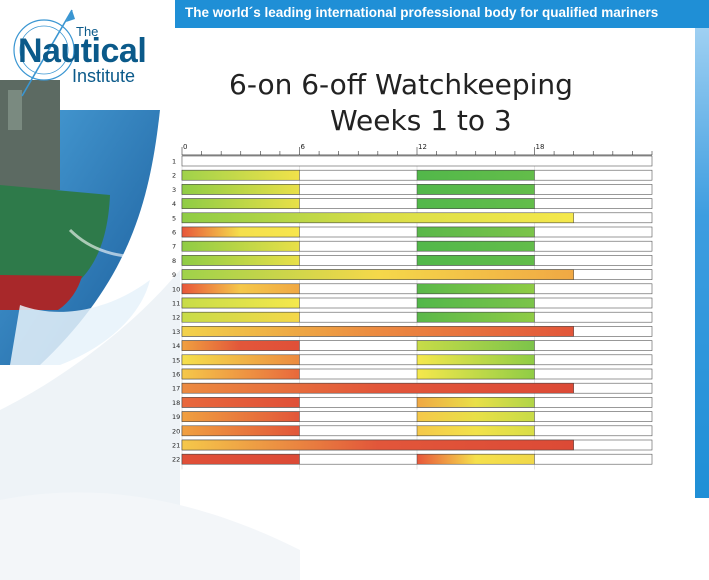 Image resolution: width=709 pixels, height=580 pixels. Describe the element at coordinates (174, 176) in the screenshot. I see `row-label: 2` at that location.